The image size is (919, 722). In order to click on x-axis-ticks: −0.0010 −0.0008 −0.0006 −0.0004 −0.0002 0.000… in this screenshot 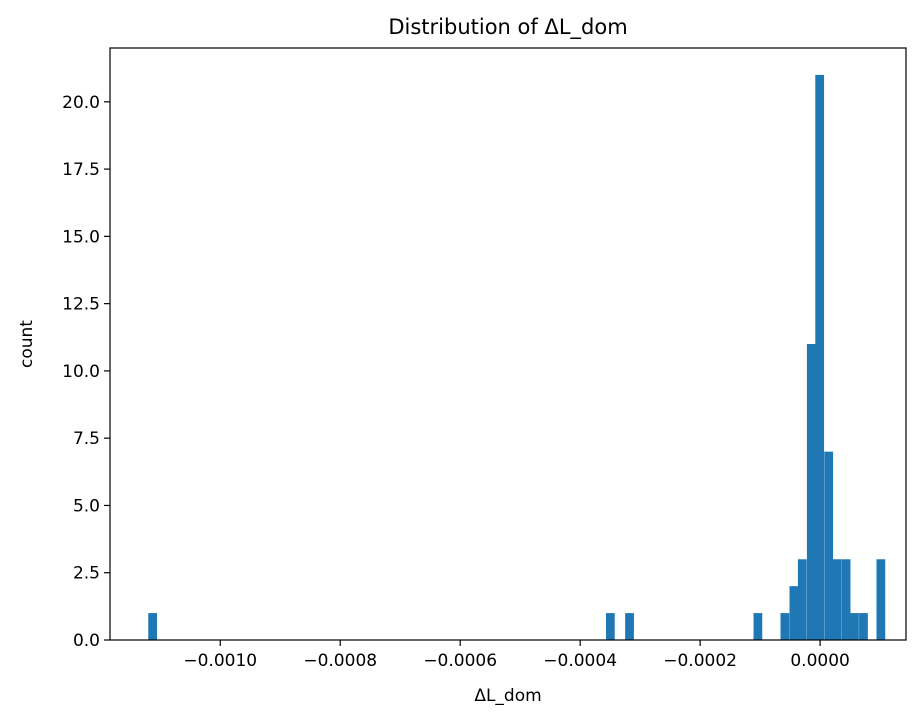, I will do `click(516, 655)`.